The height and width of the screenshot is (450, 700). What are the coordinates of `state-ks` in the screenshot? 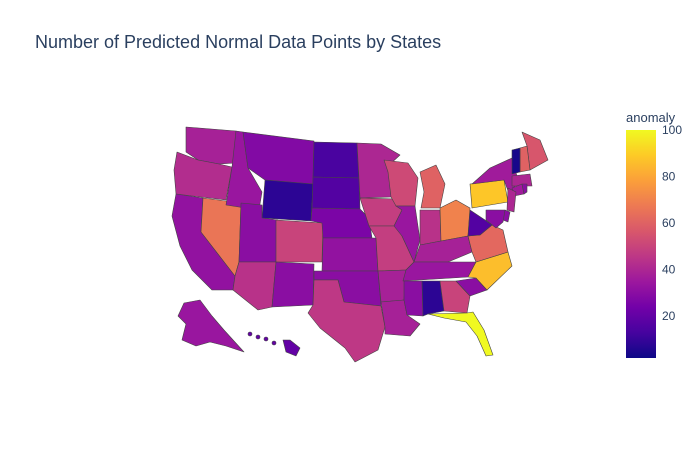 It's located at (350, 254).